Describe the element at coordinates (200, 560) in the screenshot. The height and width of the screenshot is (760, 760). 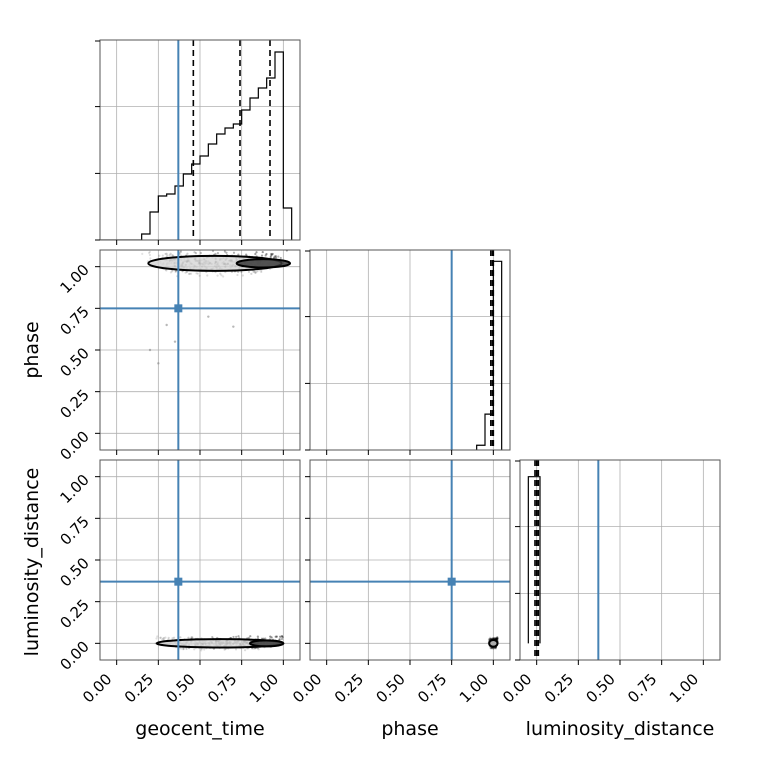
I see `scatter-geocent_time-vs-luminosity_distance-plot-area` at that location.